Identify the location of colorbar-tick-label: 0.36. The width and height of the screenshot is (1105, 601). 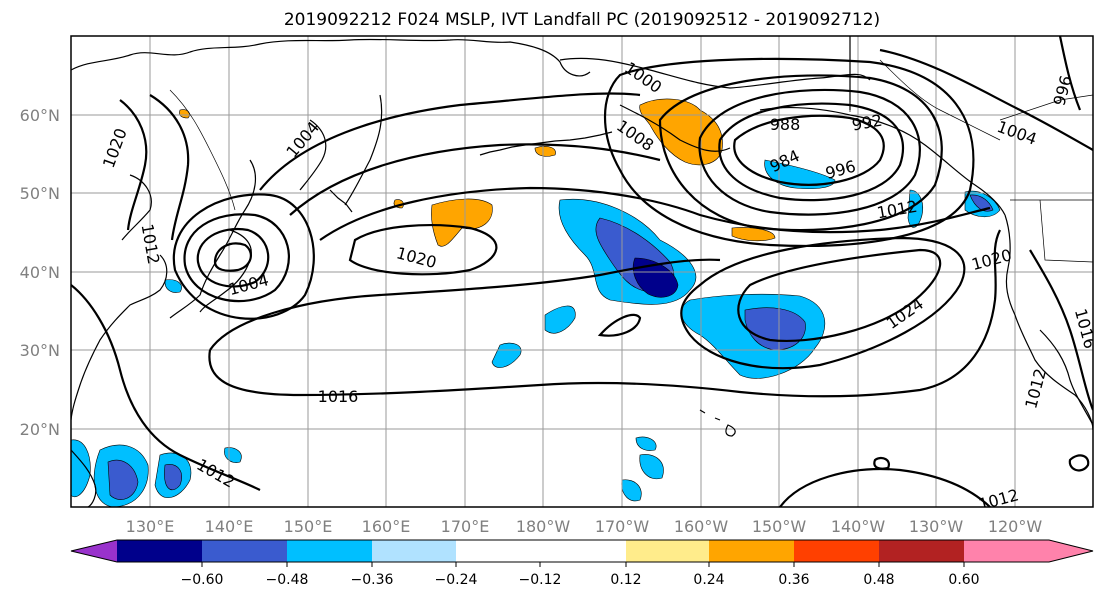
(793, 580).